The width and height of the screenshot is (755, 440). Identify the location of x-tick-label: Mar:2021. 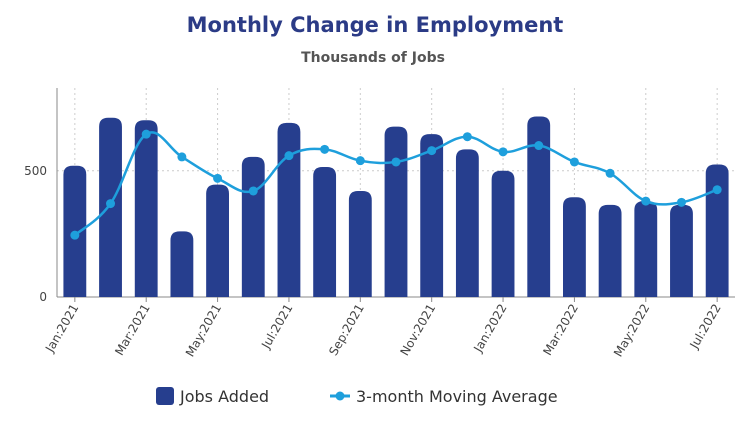
(132, 330).